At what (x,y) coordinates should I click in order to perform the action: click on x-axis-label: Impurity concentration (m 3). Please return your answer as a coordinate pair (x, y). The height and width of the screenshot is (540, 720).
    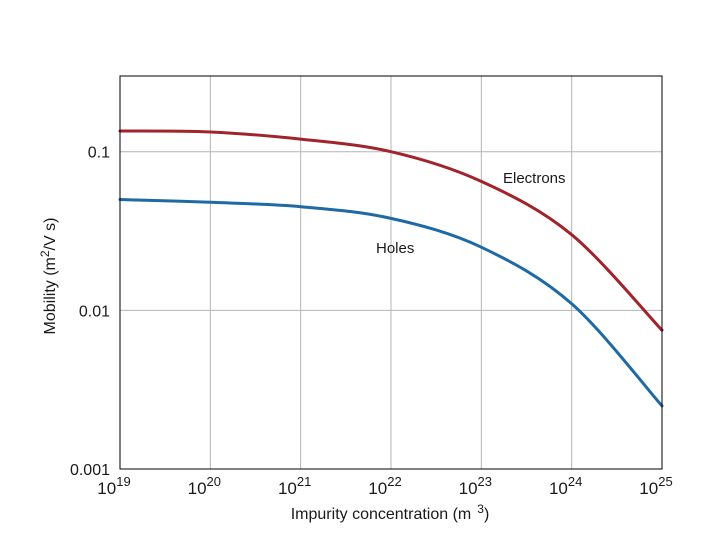
    Looking at the image, I should click on (390, 512).